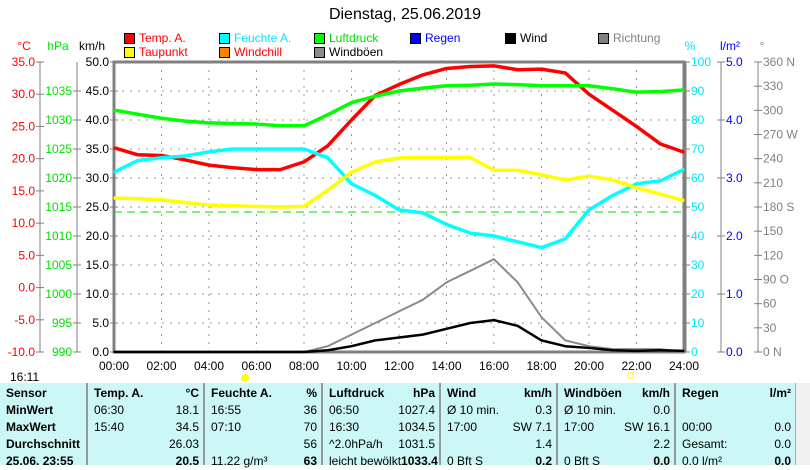  Describe the element at coordinates (354, 38) in the screenshot. I see `legend-label: Luftdruck` at that location.